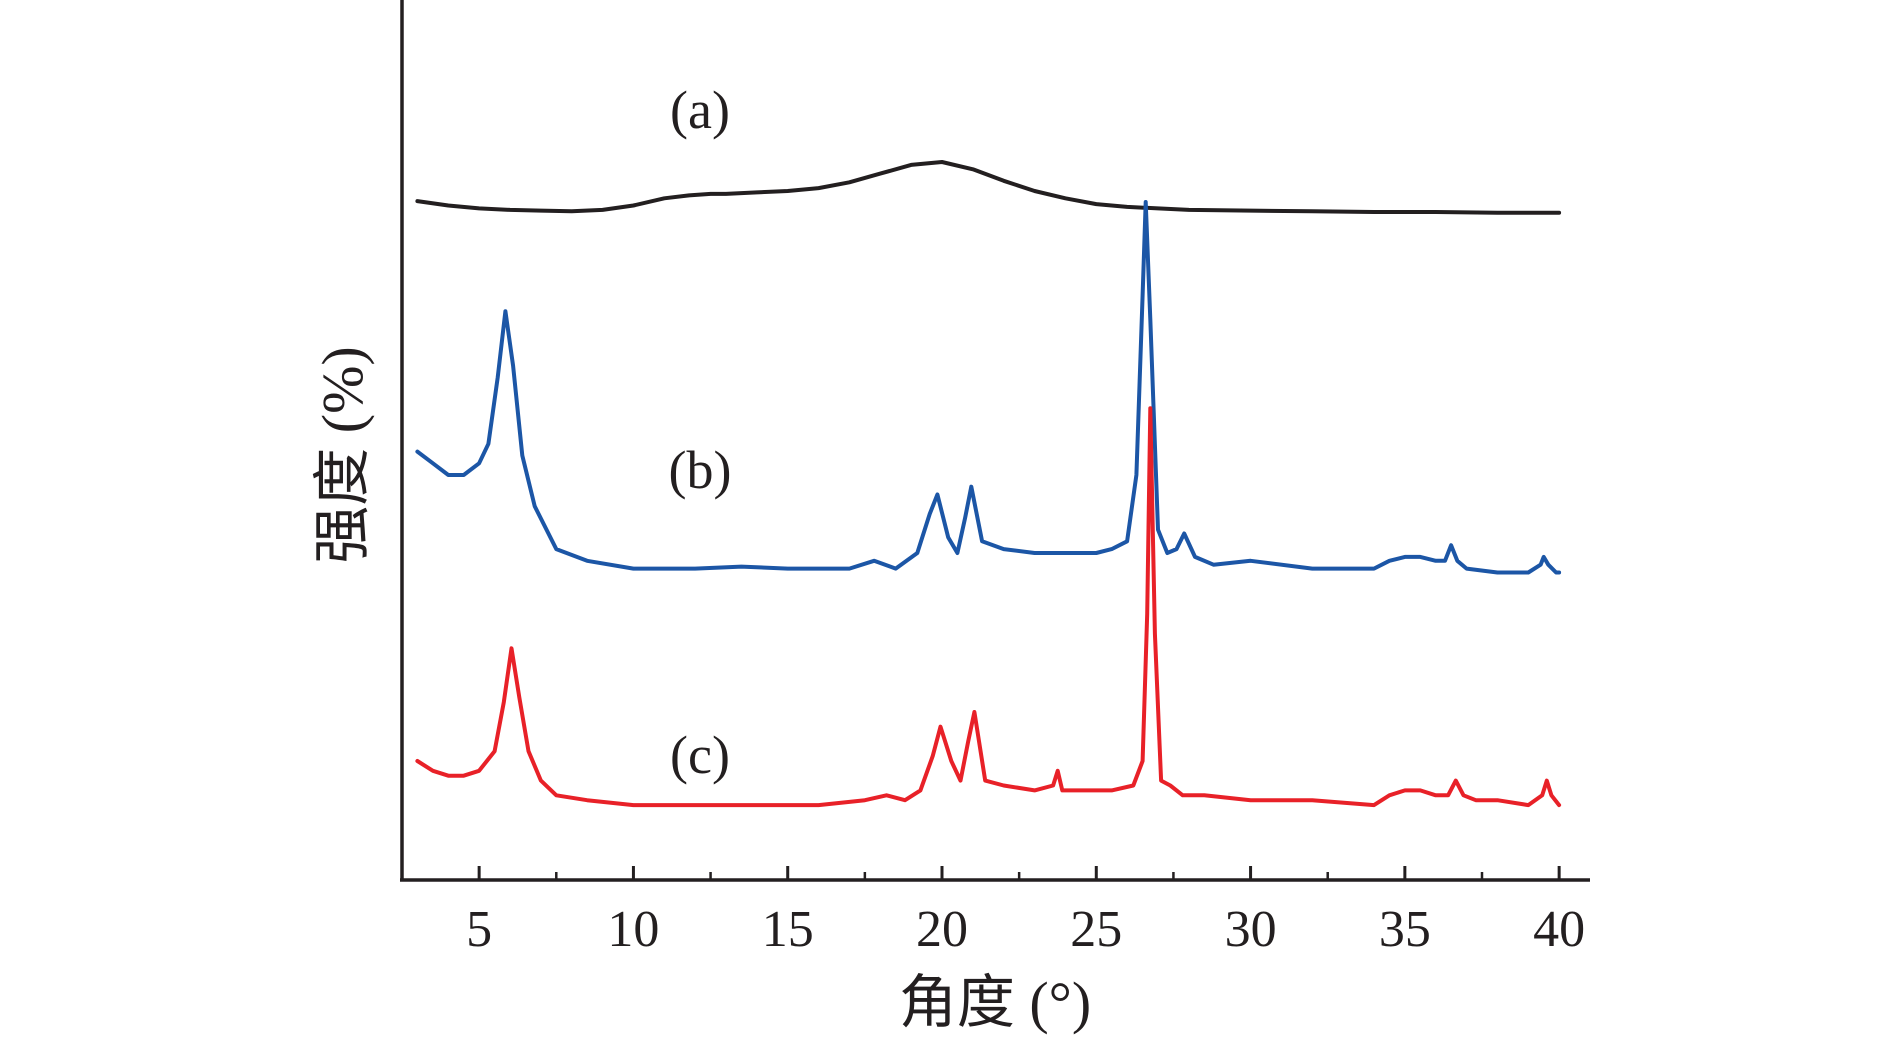  What do you see at coordinates (788, 929) in the screenshot?
I see `x-tick-label: 15` at bounding box center [788, 929].